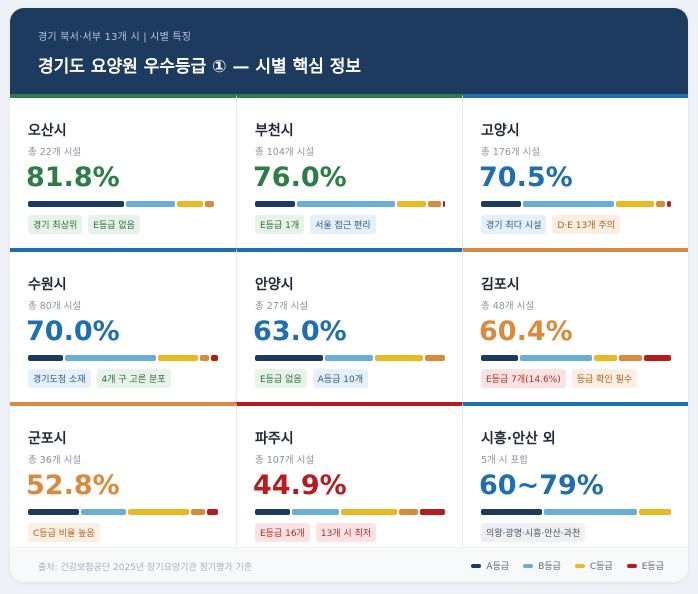 This screenshot has width=698, height=594. I want to click on city-name: 시흥·안산 외, so click(518, 439).